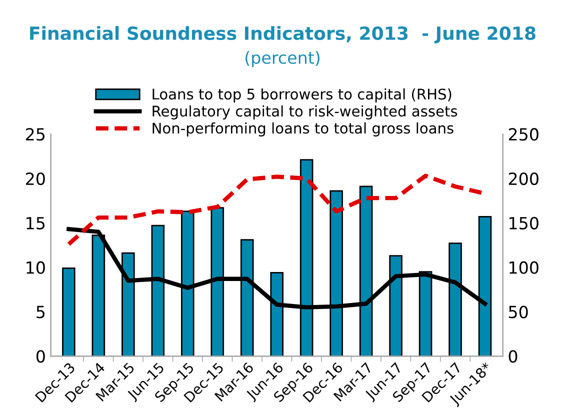  Describe the element at coordinates (283, 59) in the screenshot. I see `chart-subtitle: (percent)` at that location.